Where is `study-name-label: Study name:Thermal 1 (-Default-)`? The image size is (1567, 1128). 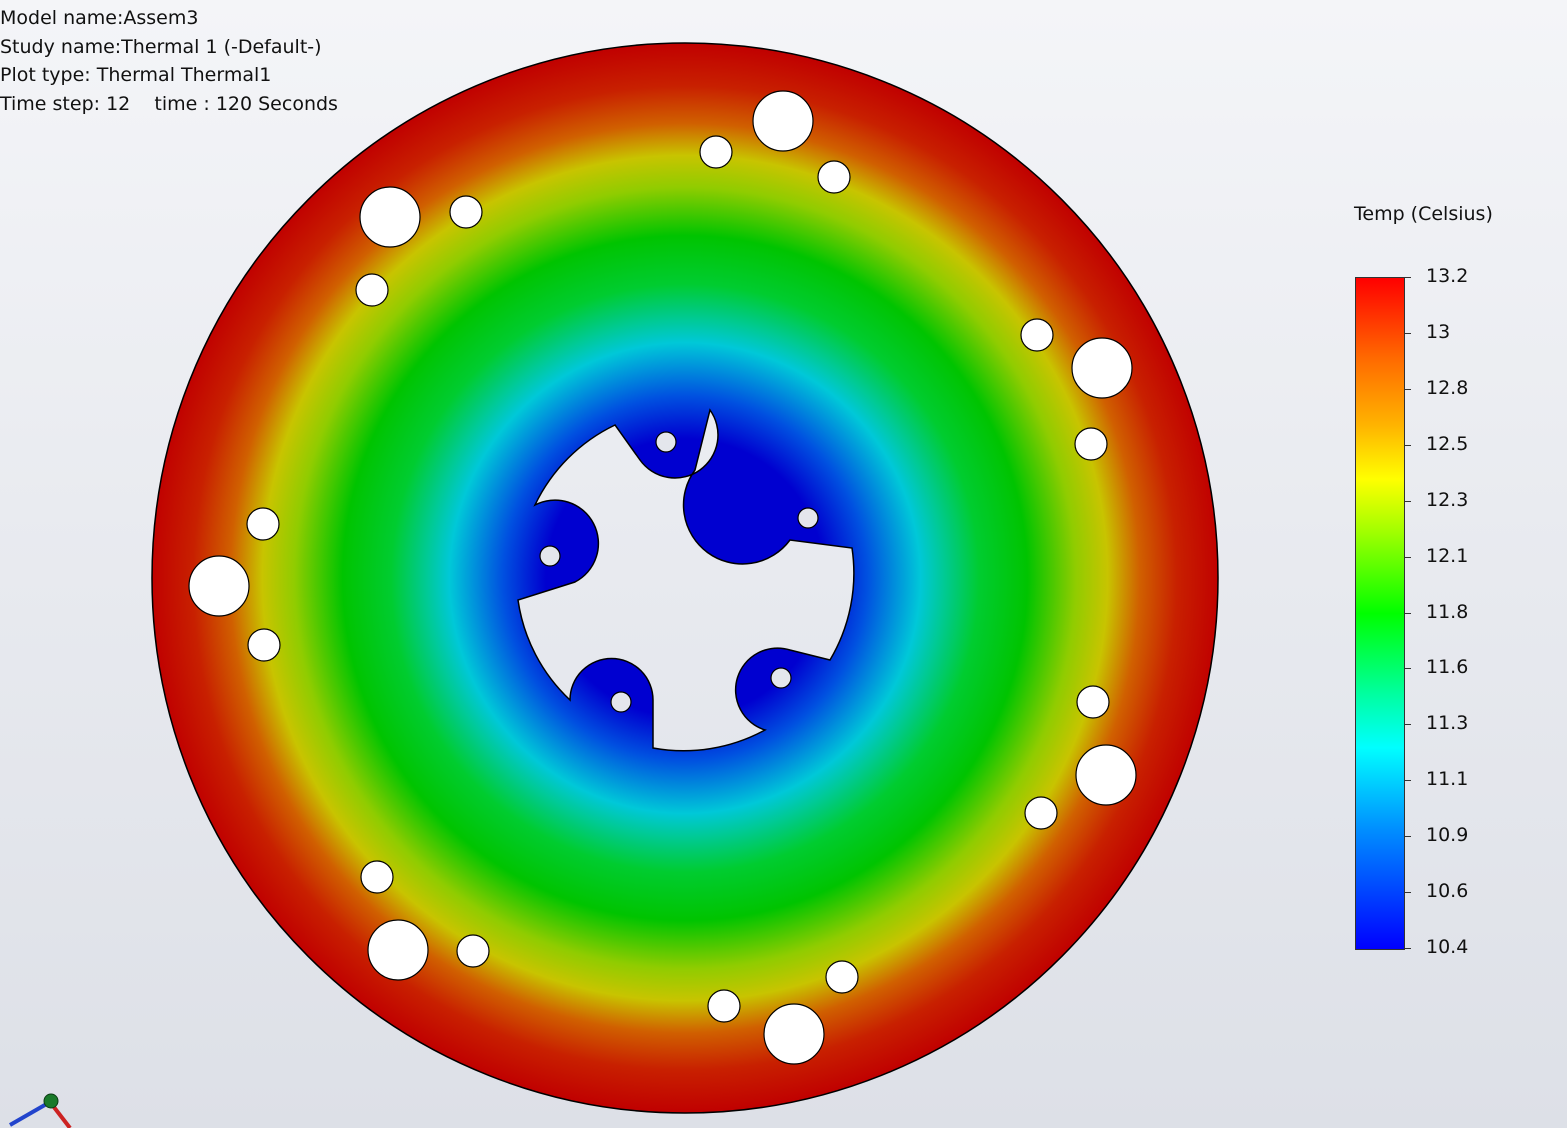 study-name-label: Study name:Thermal 1 (-Default-) is located at coordinates (161, 46).